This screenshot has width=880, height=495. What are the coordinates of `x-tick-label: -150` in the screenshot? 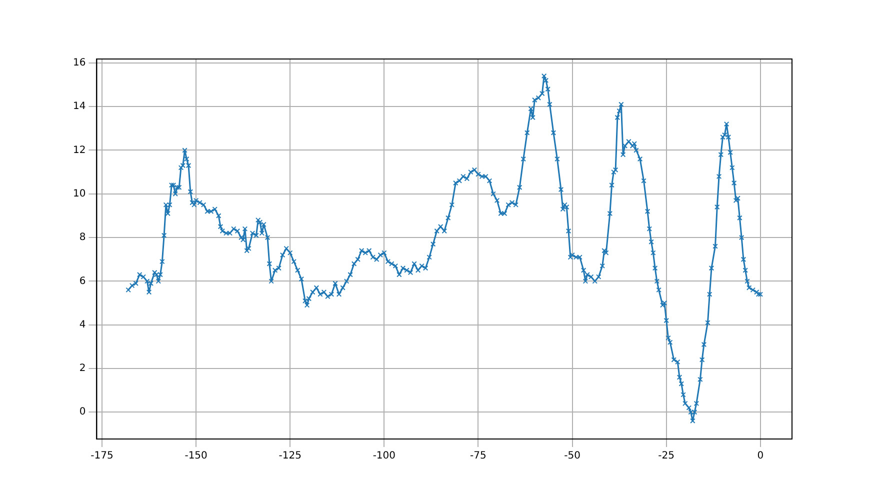 It's located at (196, 456).